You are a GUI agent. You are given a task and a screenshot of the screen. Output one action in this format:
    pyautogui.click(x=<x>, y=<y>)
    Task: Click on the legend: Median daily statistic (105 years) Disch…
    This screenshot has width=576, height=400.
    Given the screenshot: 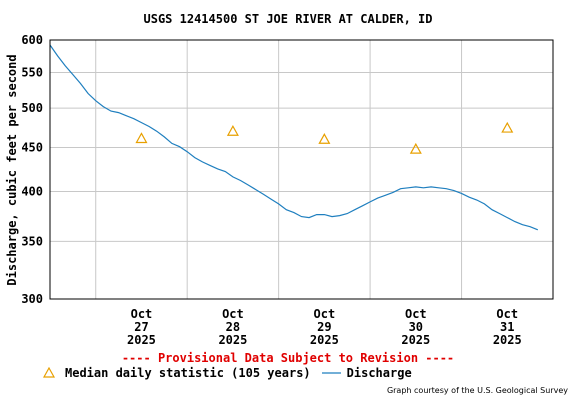 What is the action you would take?
    pyautogui.click(x=232, y=373)
    